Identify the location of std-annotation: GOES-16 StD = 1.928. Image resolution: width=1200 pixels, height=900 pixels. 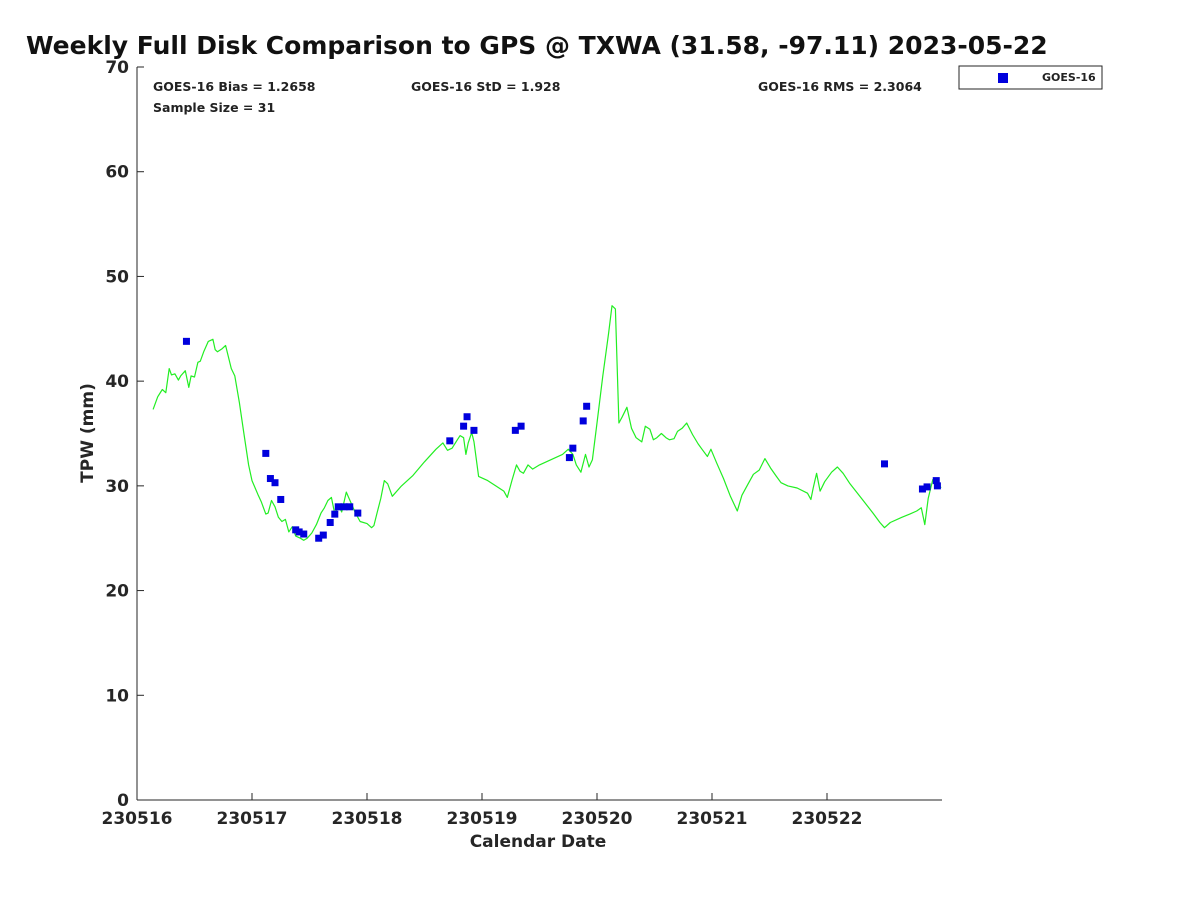
(485, 86).